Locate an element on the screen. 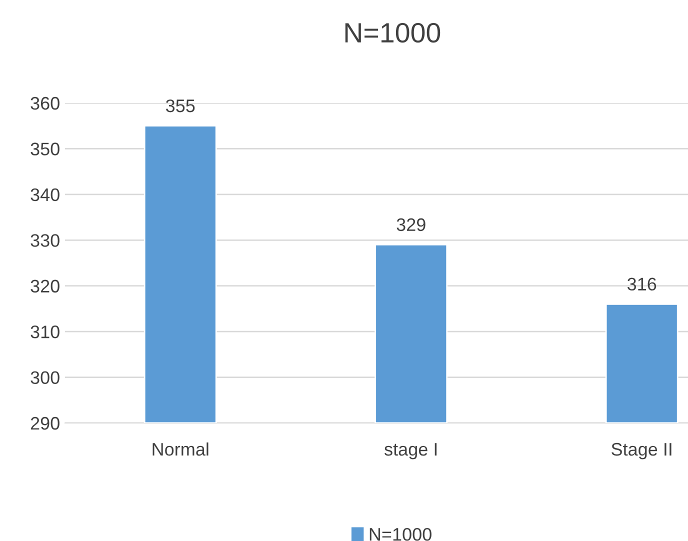 The height and width of the screenshot is (541, 688). y-tick-label: 350 is located at coordinates (45, 149).